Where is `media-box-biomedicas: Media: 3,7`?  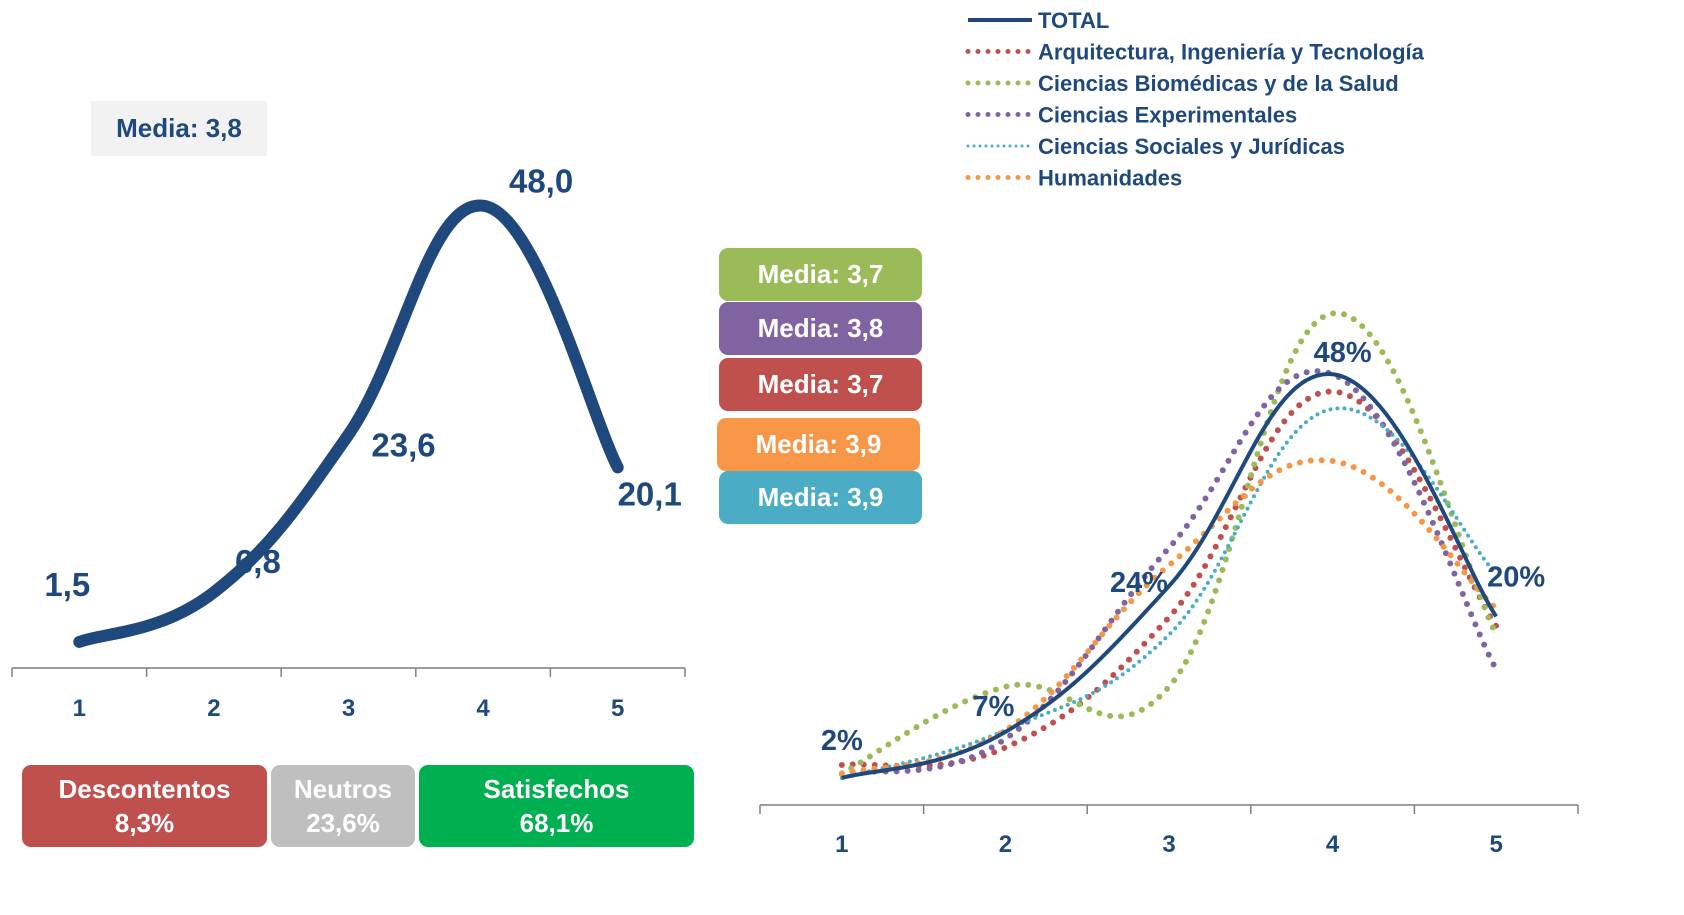 media-box-biomedicas: Media: 3,7 is located at coordinates (820, 274).